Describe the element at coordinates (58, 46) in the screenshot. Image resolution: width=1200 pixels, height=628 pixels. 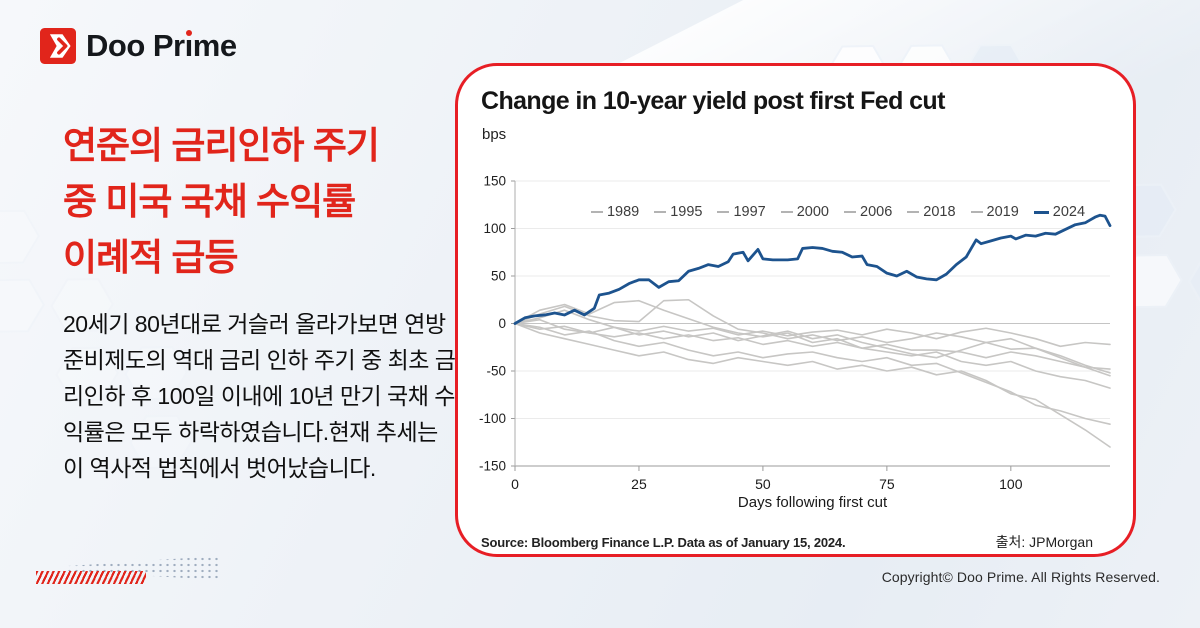
I see `doo-prime-logo-icon` at that location.